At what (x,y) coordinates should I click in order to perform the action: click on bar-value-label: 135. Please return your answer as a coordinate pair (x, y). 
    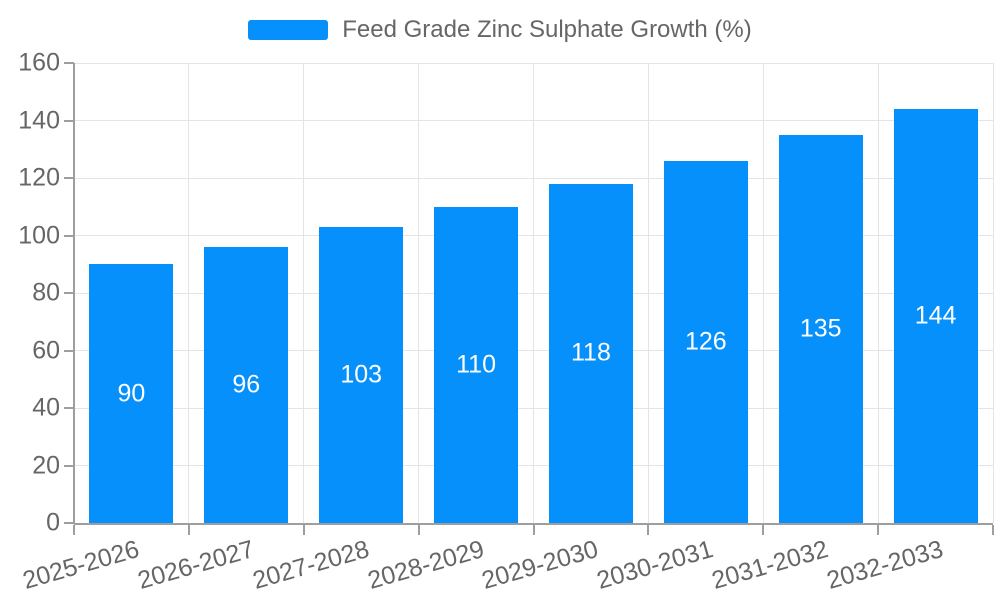
    Looking at the image, I should click on (820, 328).